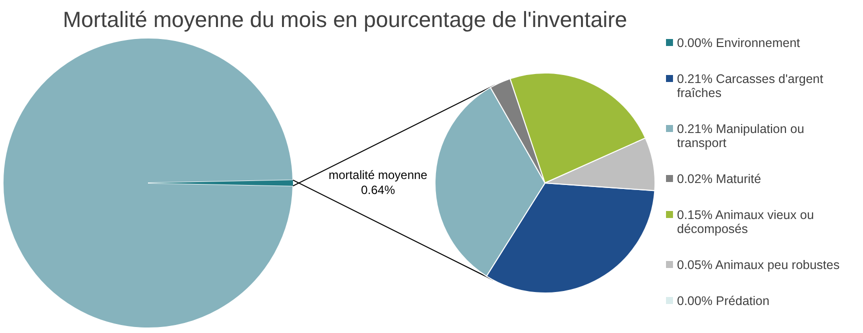 Image resolution: width=863 pixels, height=333 pixels. Describe the element at coordinates (750, 86) in the screenshot. I see `legend-label: 0.21% Carcasses d'argent fraîches` at that location.